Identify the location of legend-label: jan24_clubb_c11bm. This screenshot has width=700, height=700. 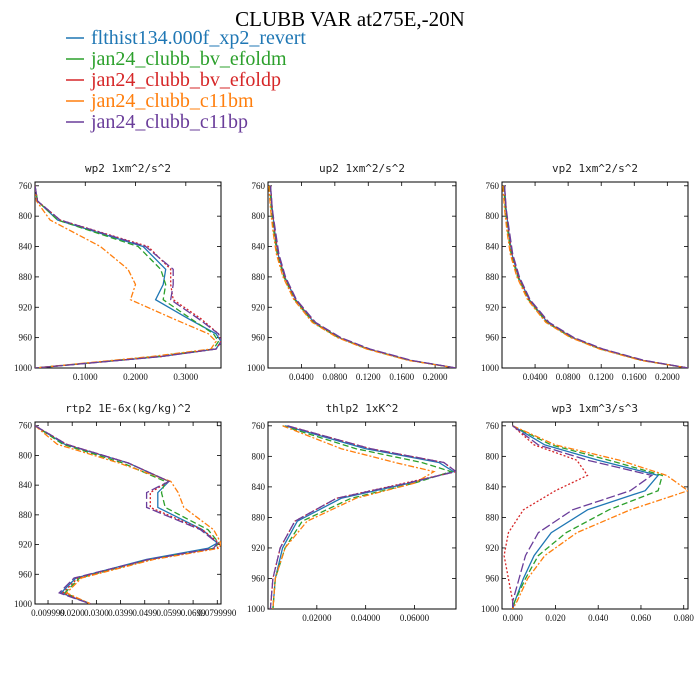
(172, 101).